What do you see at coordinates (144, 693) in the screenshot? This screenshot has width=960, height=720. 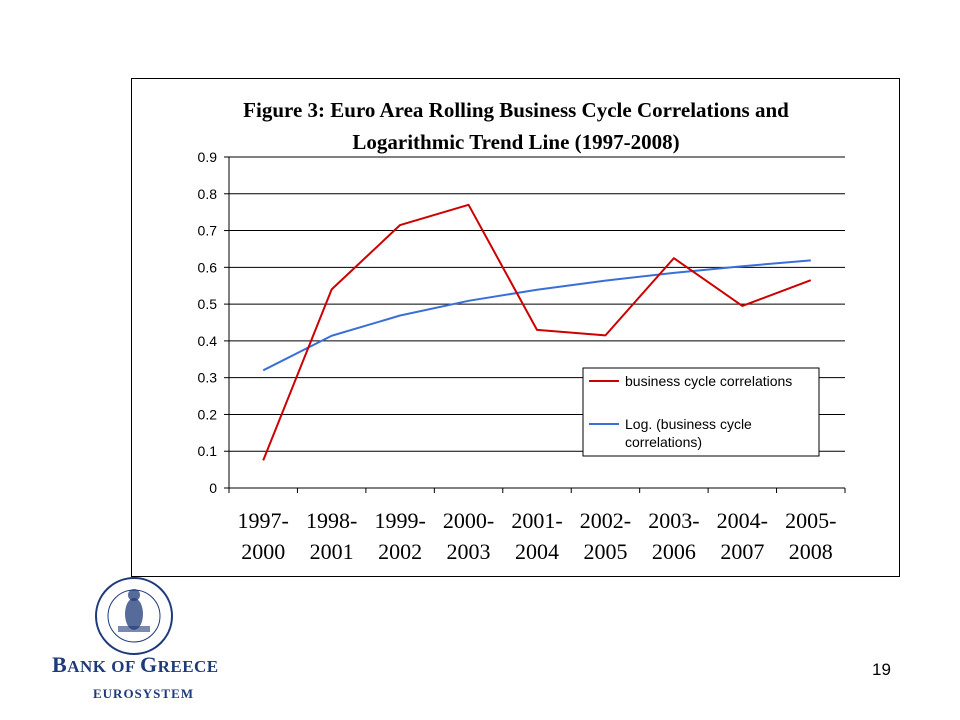 I see `brand-subtitle: EUROSYSTEM` at bounding box center [144, 693].